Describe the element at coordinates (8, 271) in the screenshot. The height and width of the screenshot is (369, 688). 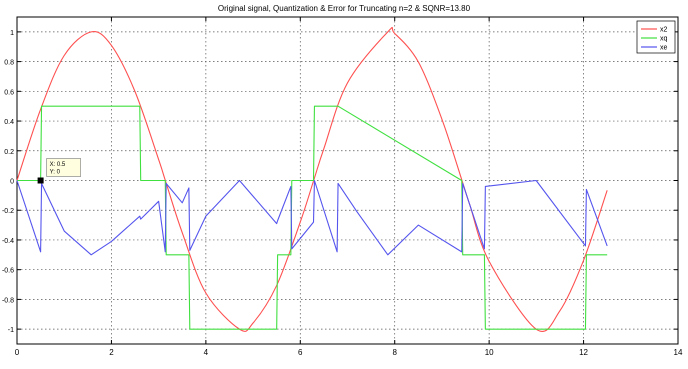
I see `y-tick-label: -0.6` at that location.